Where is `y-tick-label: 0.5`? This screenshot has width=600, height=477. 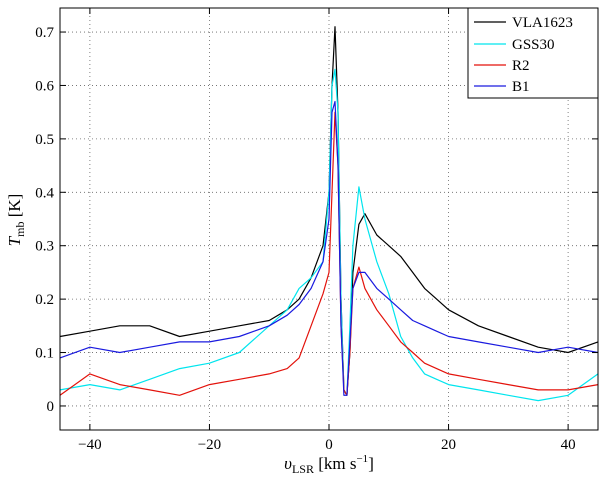
y-tick-label: 0.5 is located at coordinates (44, 140).